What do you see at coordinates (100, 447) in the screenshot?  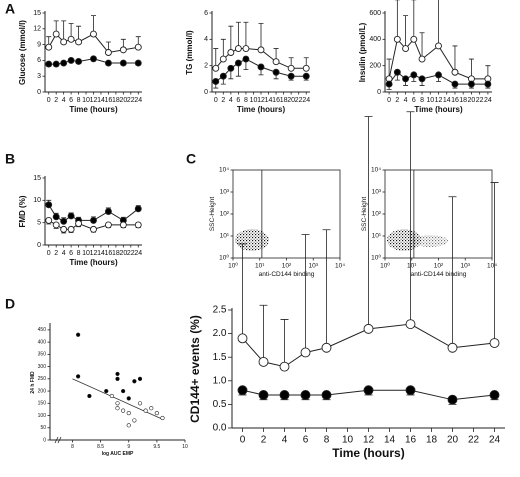 I see `x-tick-label: 8.5` at bounding box center [100, 447].